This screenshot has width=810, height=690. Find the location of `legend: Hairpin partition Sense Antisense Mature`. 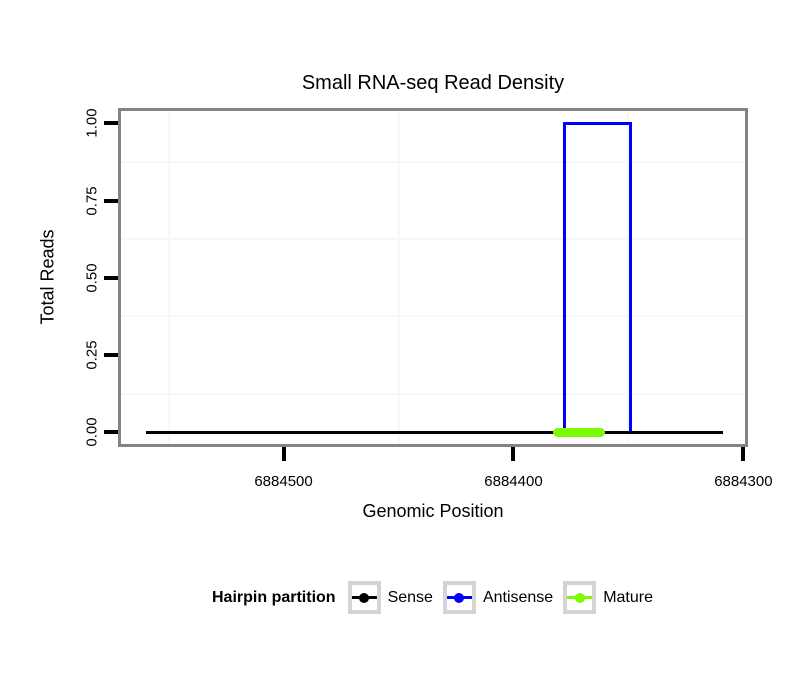

legend: Hairpin partition Sense Antisense Mature is located at coordinates (432, 597).